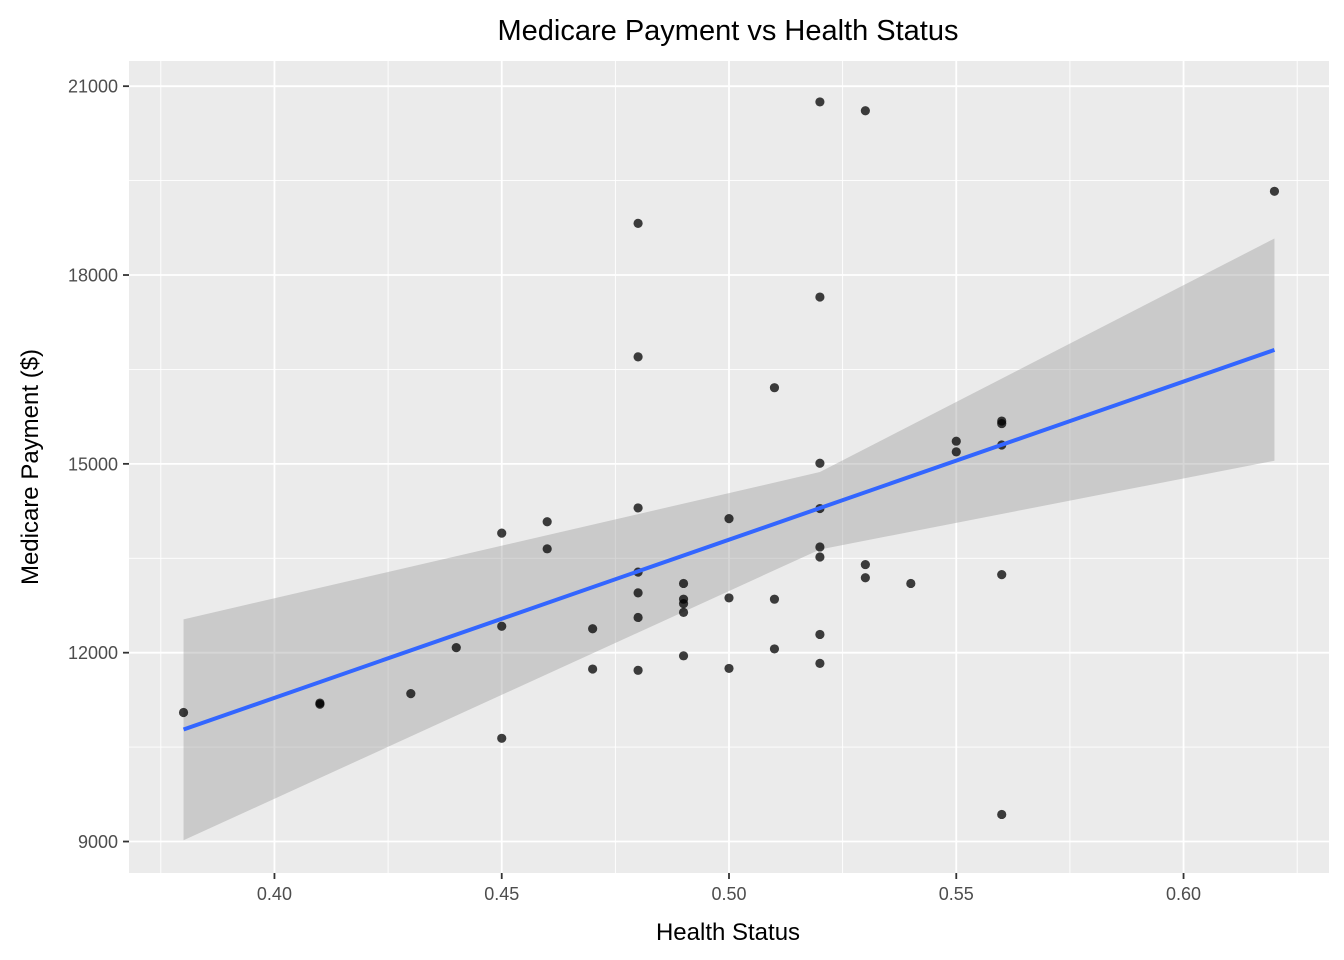 The image size is (1344, 960). I want to click on x-tick-label: 0.45, so click(501, 894).